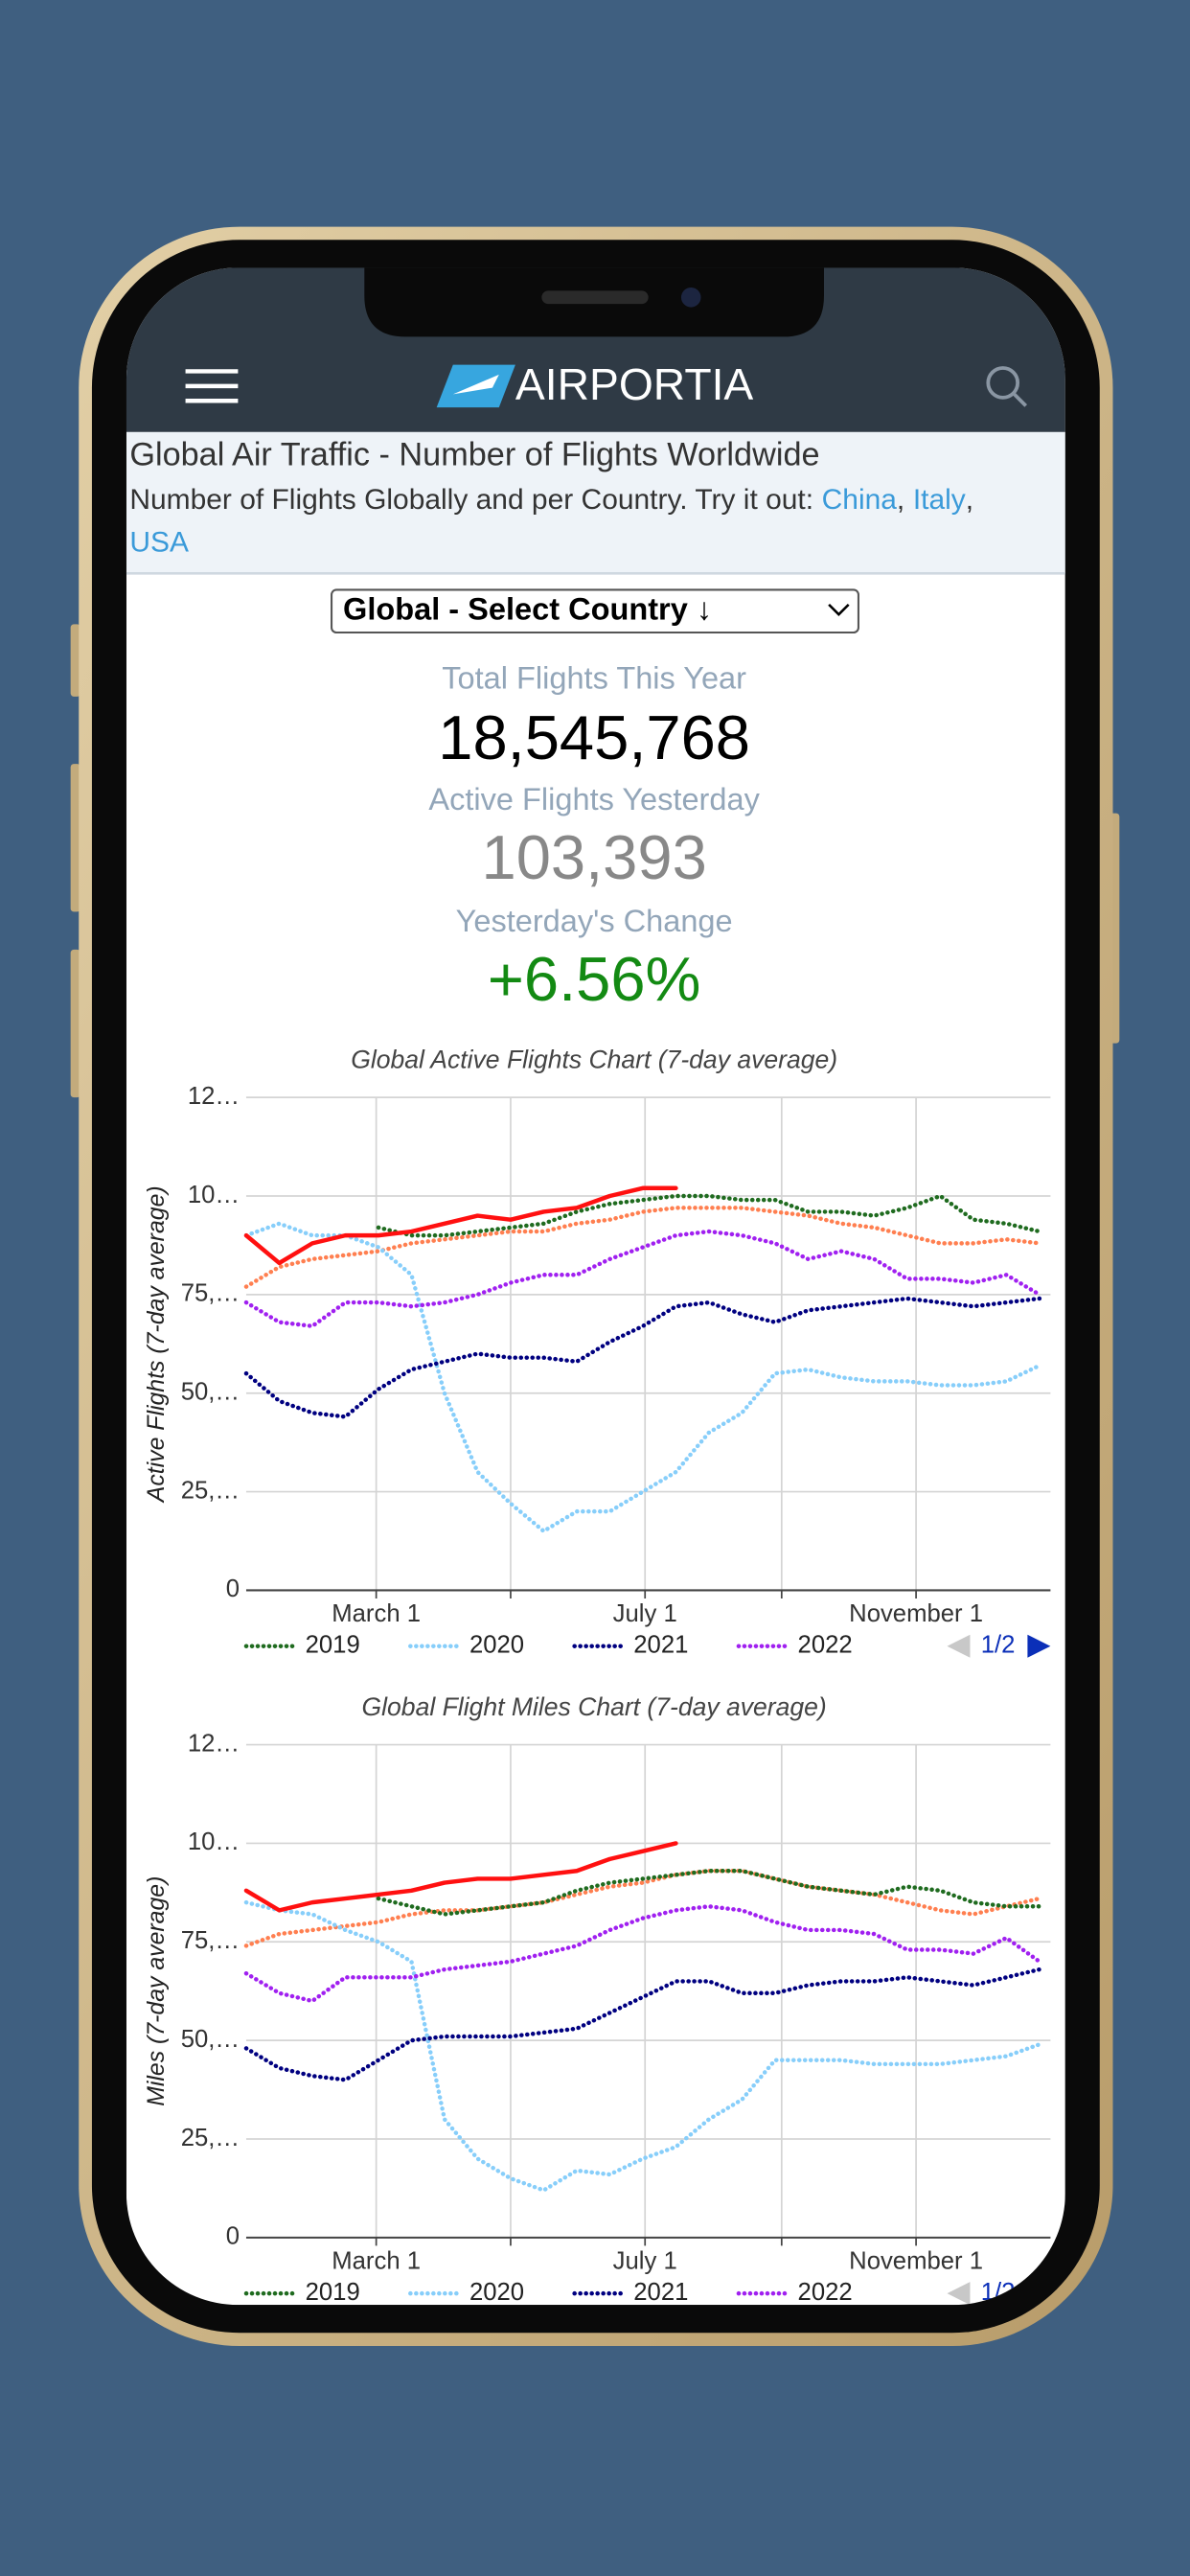  I want to click on y-axis-label: Active Flights (7-day average), so click(157, 1344).